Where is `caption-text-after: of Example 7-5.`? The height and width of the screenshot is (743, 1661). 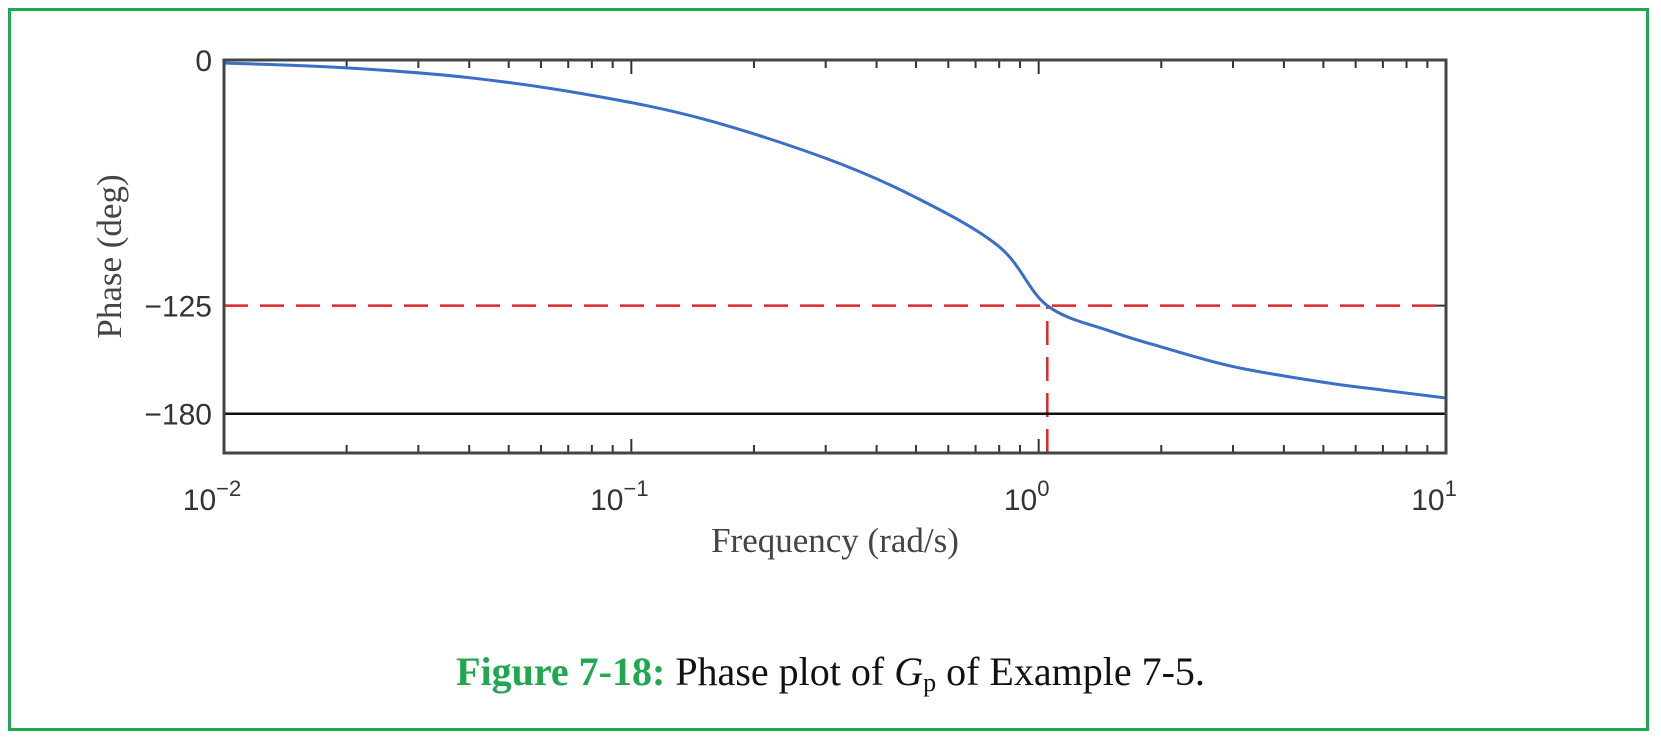 caption-text-after: of Example 7-5. is located at coordinates (1070, 671).